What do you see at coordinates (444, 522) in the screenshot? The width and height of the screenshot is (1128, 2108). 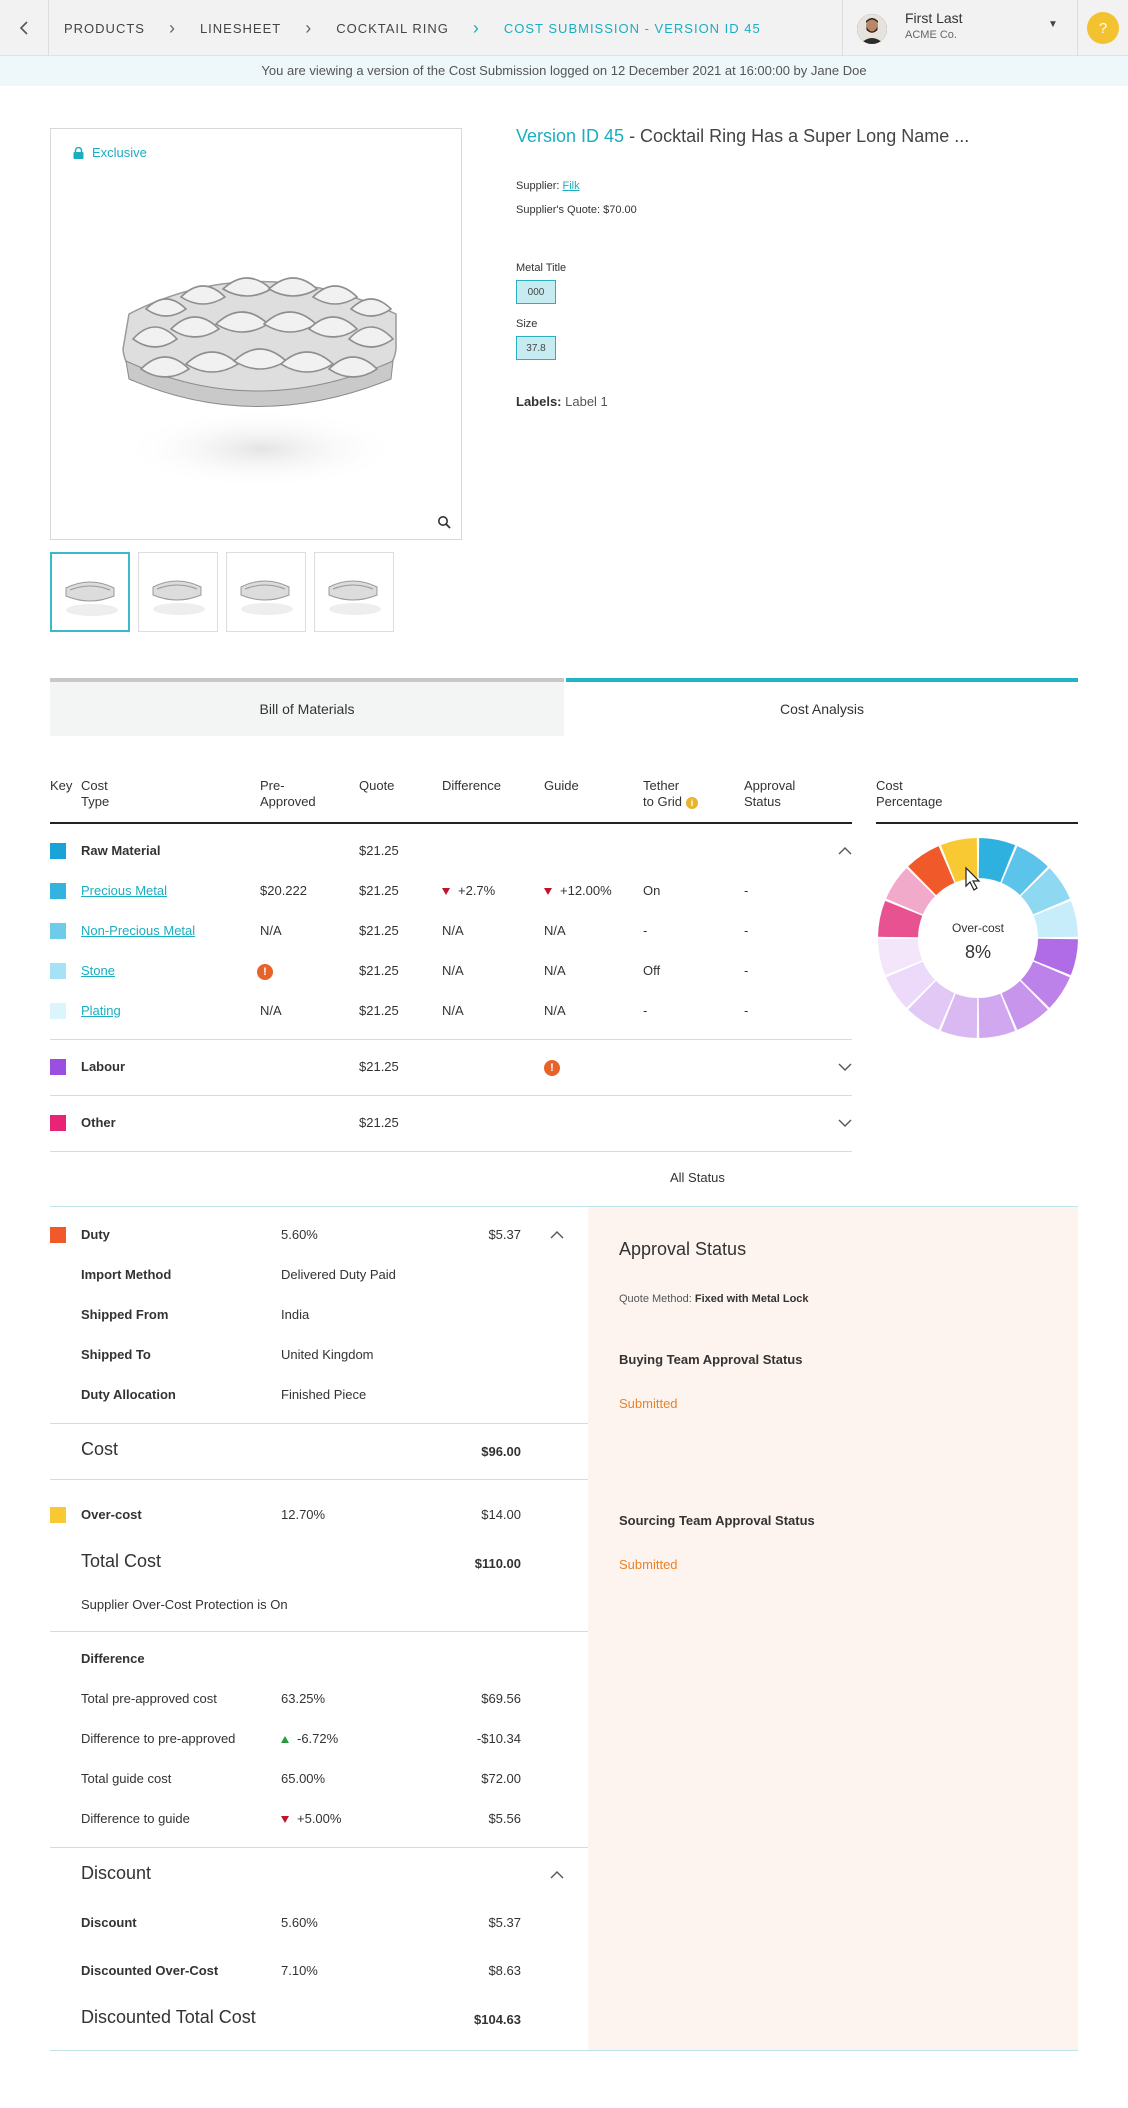 I see `zoom-icon` at bounding box center [444, 522].